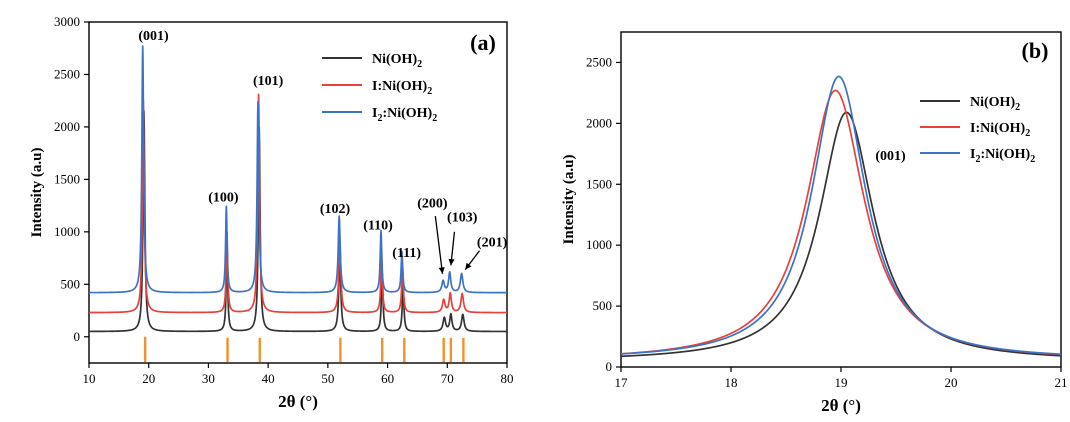 This screenshot has height=422, width=1070. I want to click on x-tick-label: 40, so click(268, 378).